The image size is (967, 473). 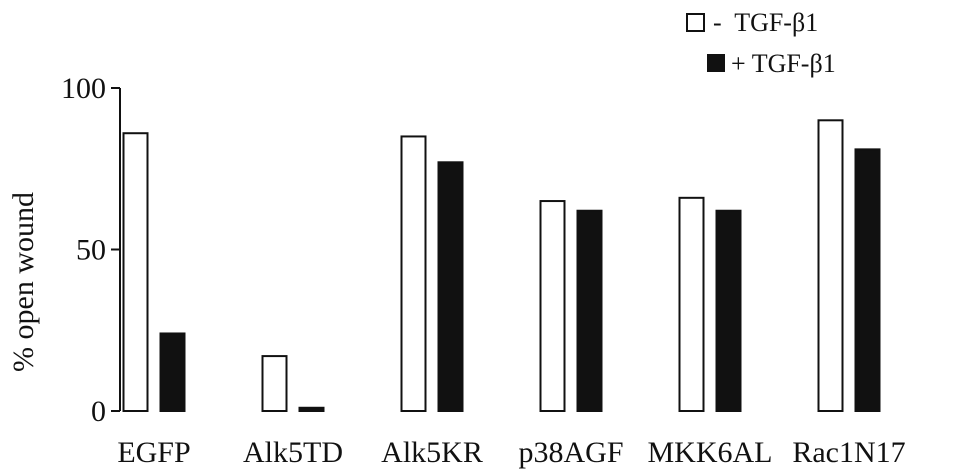 I want to click on bar-alk5kr-minus-tgf, so click(x=413, y=273).